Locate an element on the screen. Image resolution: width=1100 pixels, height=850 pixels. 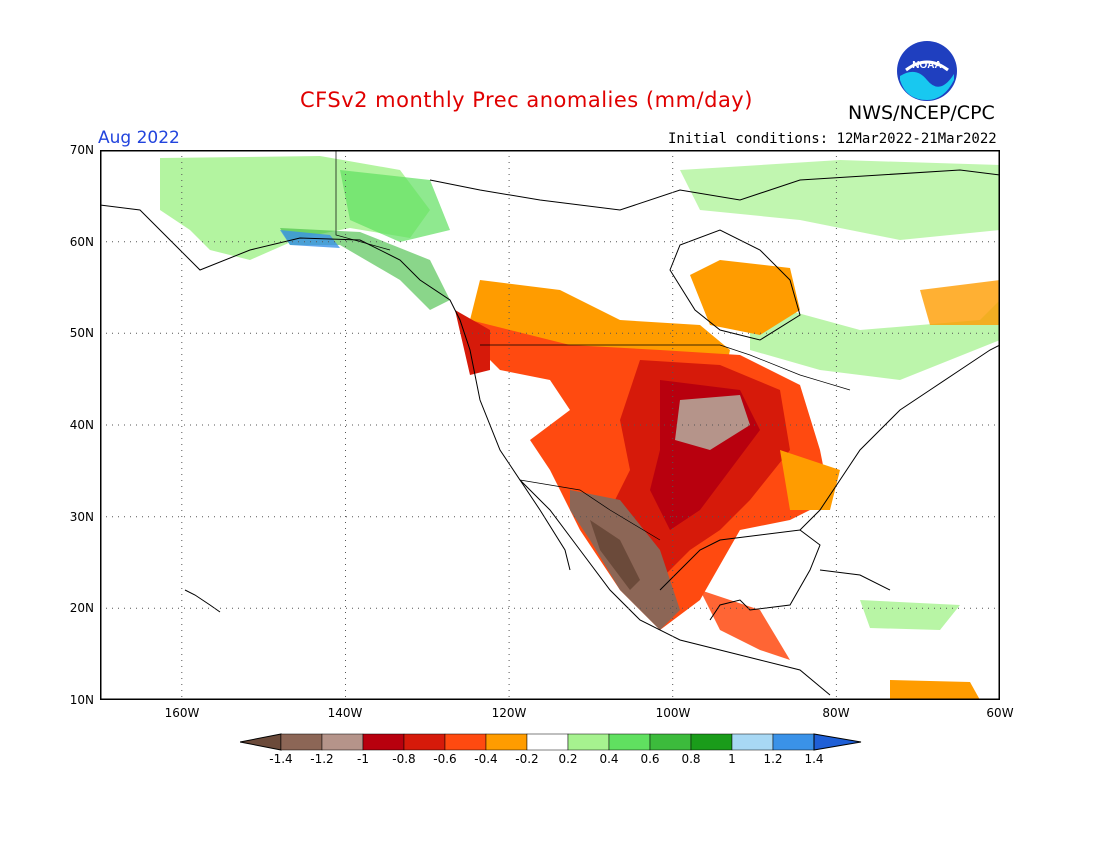
coast-baja is located at coordinates (545, 525).